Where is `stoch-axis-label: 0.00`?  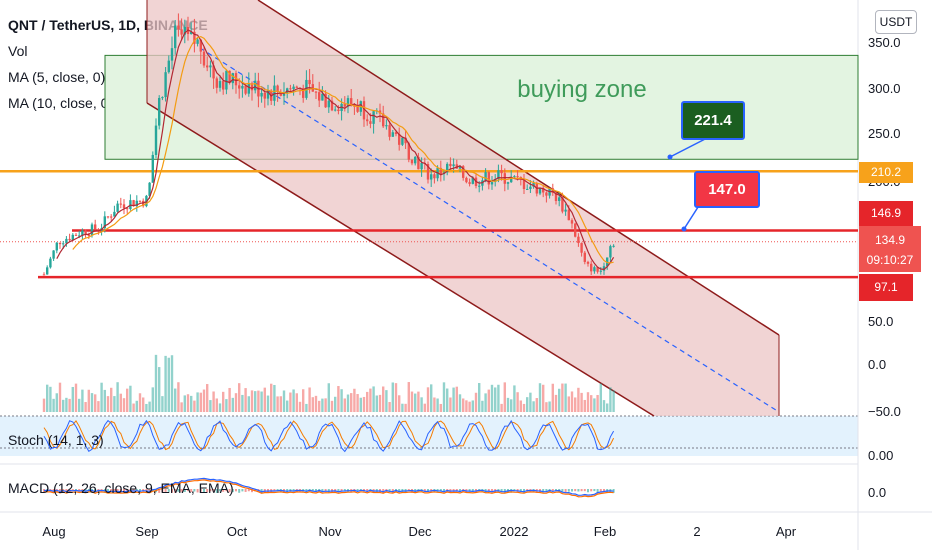
stoch-axis-label: 0.00 is located at coordinates (880, 455).